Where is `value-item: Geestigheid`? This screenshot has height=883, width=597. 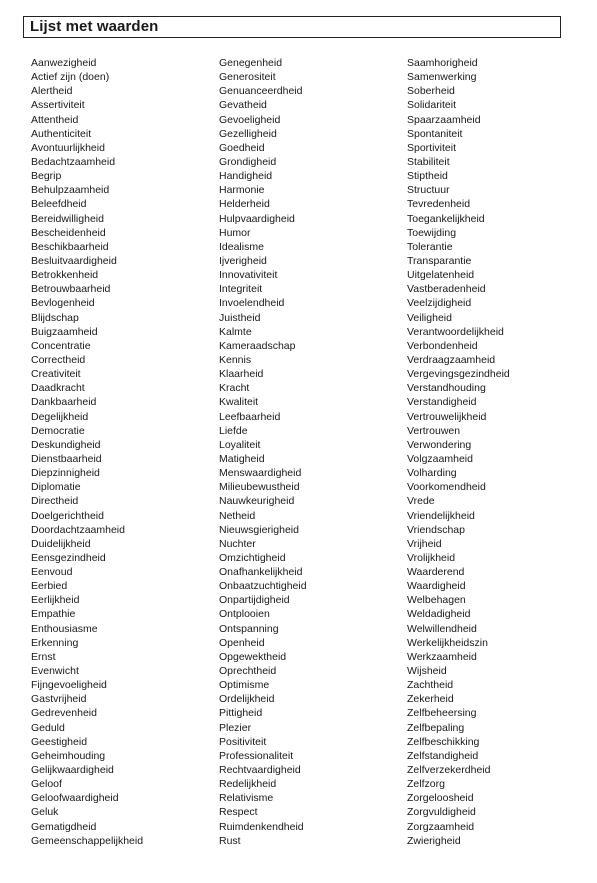 value-item: Geestigheid is located at coordinates (59, 741).